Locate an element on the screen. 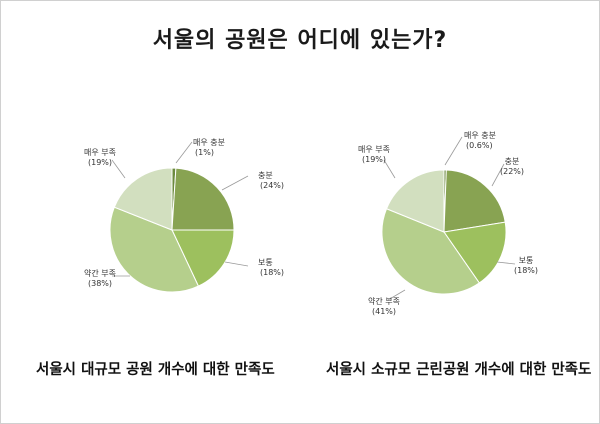  slice-percent-very-sufficient: (1%) is located at coordinates (204, 152).